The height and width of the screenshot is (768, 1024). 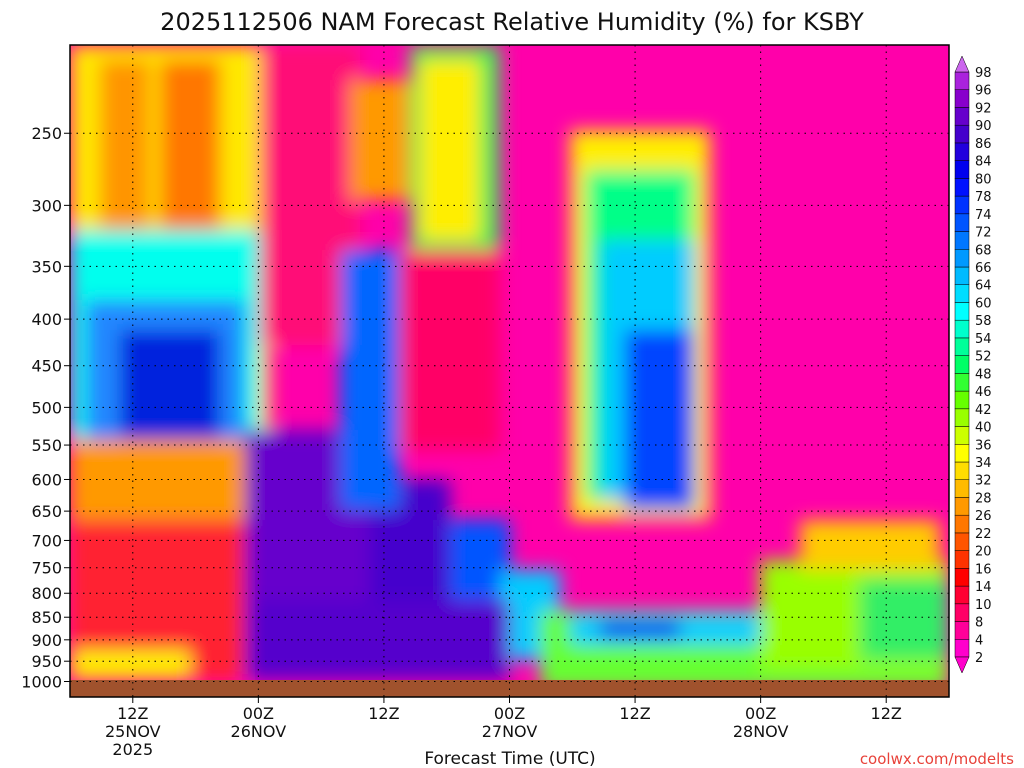 What do you see at coordinates (983, 569) in the screenshot?
I see `colorbar-label: 16` at bounding box center [983, 569].